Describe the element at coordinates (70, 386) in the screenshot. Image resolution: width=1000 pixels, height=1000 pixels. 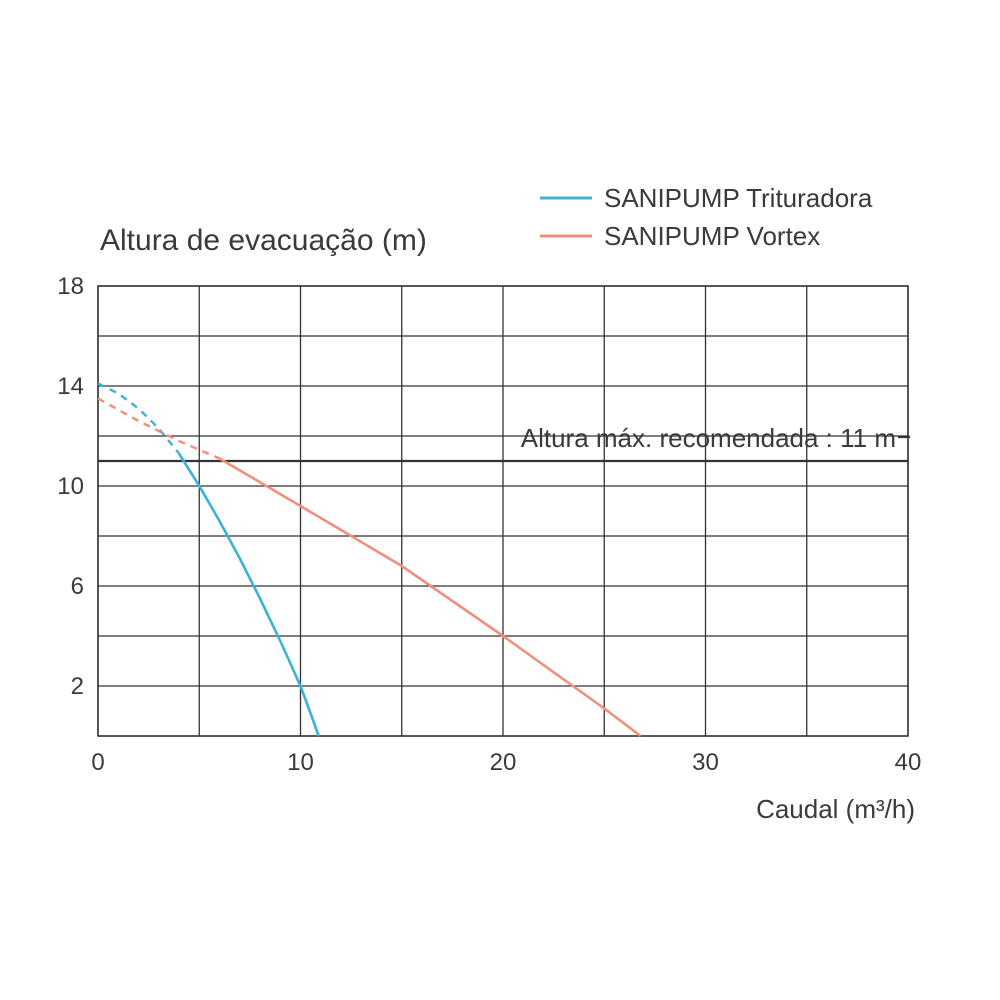
I see `y-tick-label: 14` at that location.